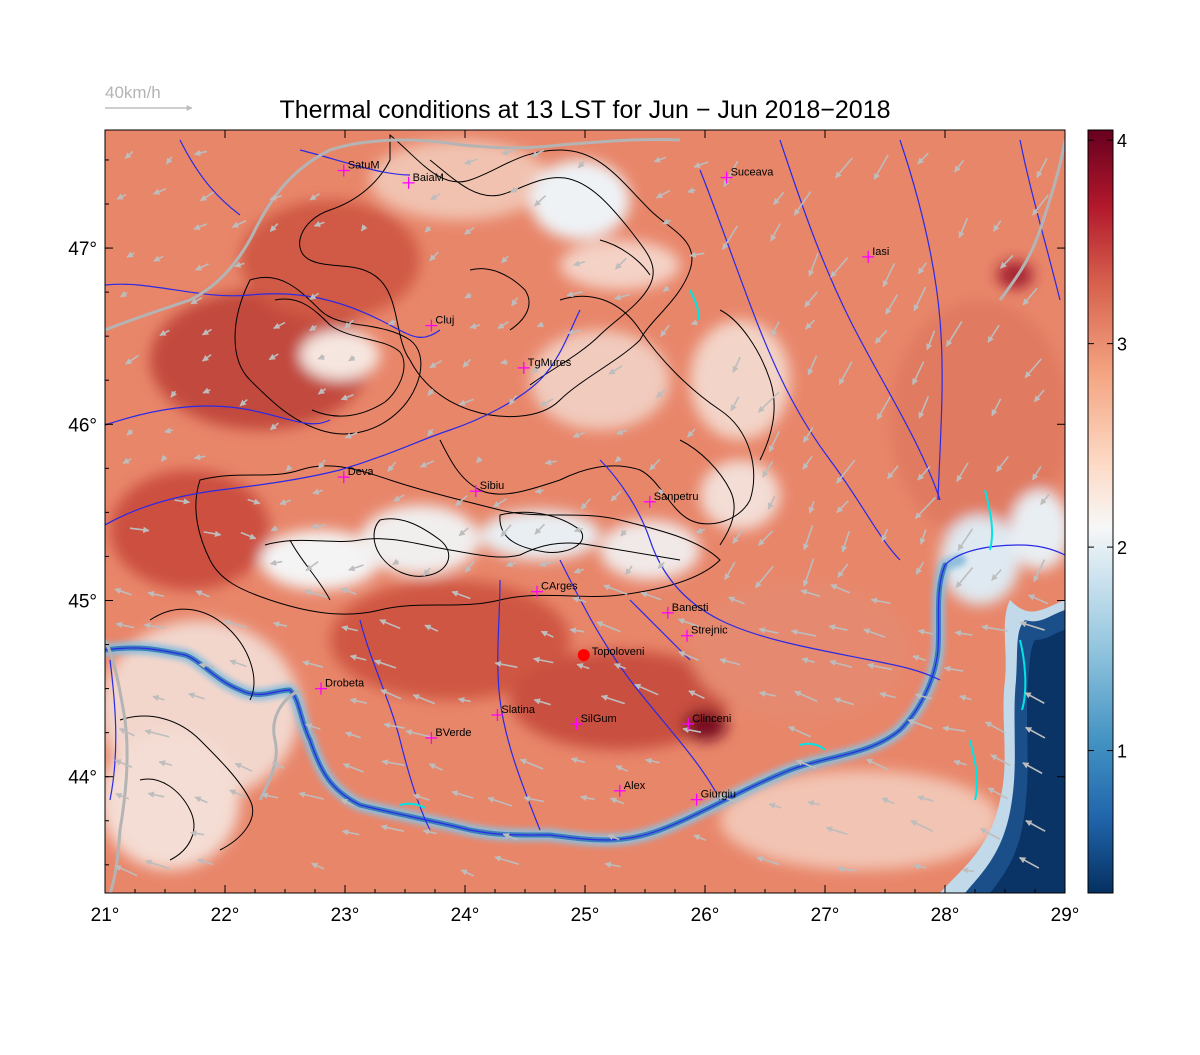 Image resolution: width=1200 pixels, height=1055 pixels. Describe the element at coordinates (82, 249) in the screenshot. I see `y-tick-label: 47°` at that location.